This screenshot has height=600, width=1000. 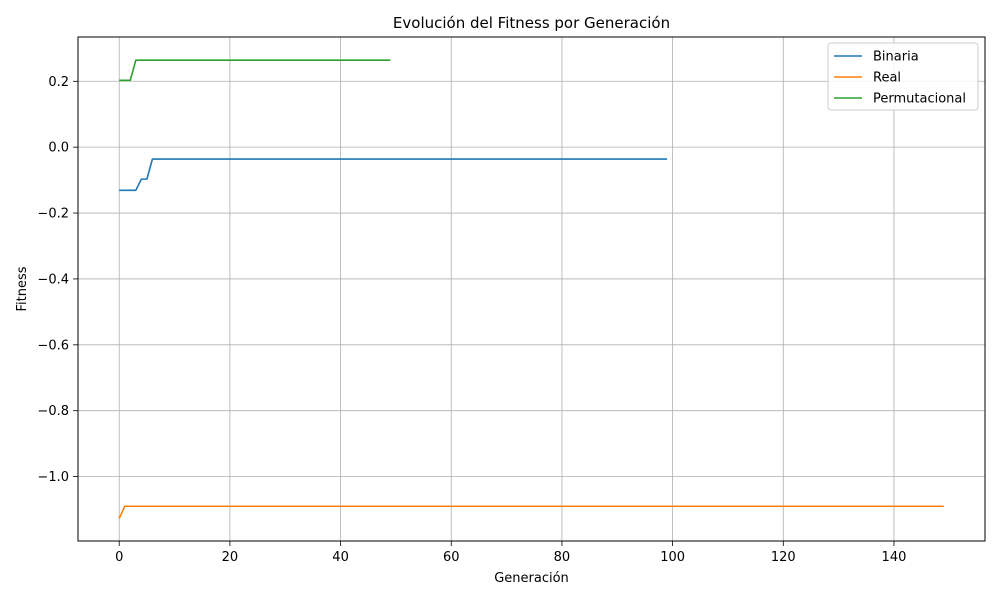 I want to click on y-tick-label: −1.0, so click(x=53, y=477).